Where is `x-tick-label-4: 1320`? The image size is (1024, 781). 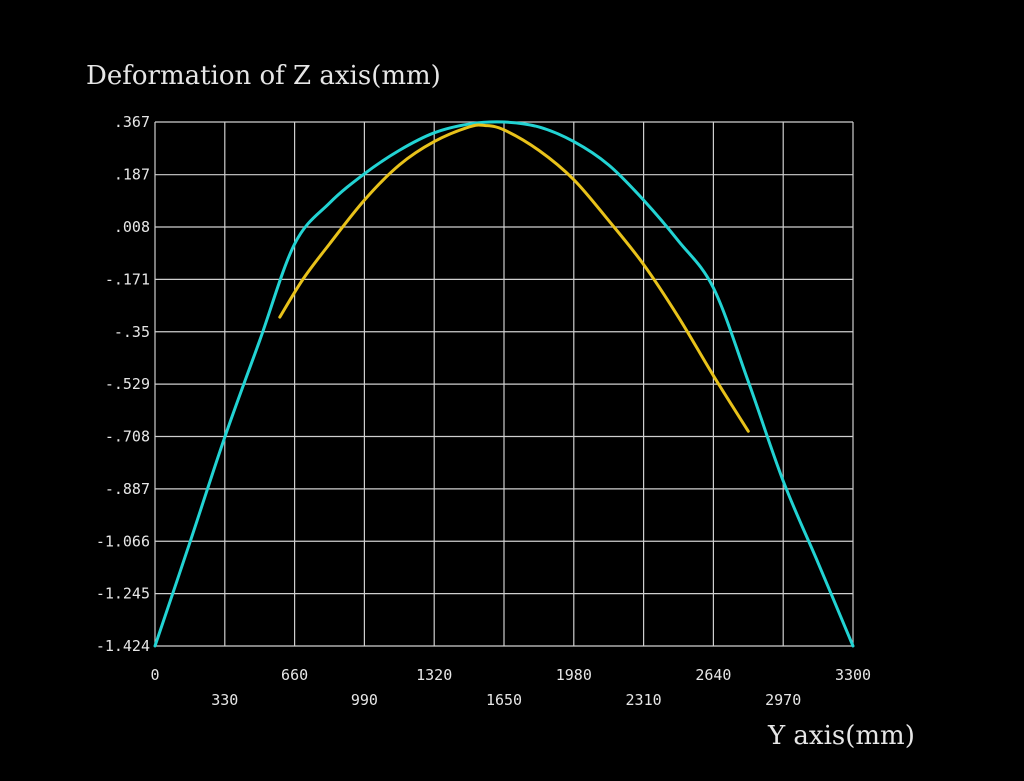
x-tick-label-4: 1320 is located at coordinates (434, 675).